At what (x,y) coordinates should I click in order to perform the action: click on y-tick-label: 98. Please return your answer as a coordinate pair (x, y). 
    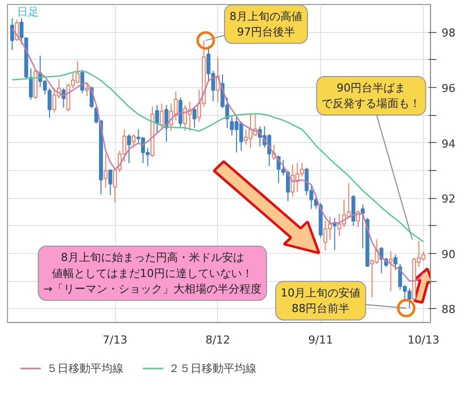
    Looking at the image, I should click on (449, 33).